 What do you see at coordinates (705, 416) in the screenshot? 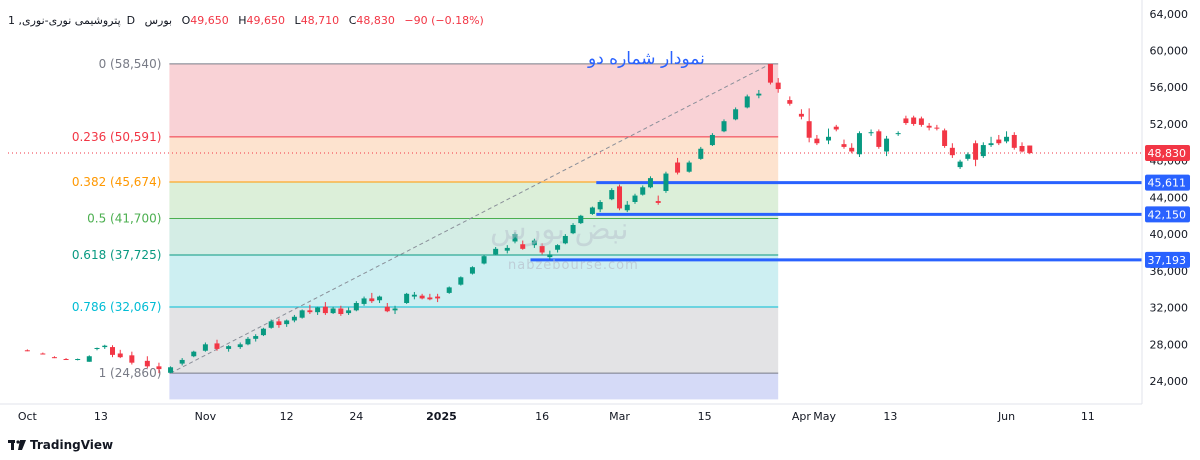
I see `x-tick-label: 15` at bounding box center [705, 416].